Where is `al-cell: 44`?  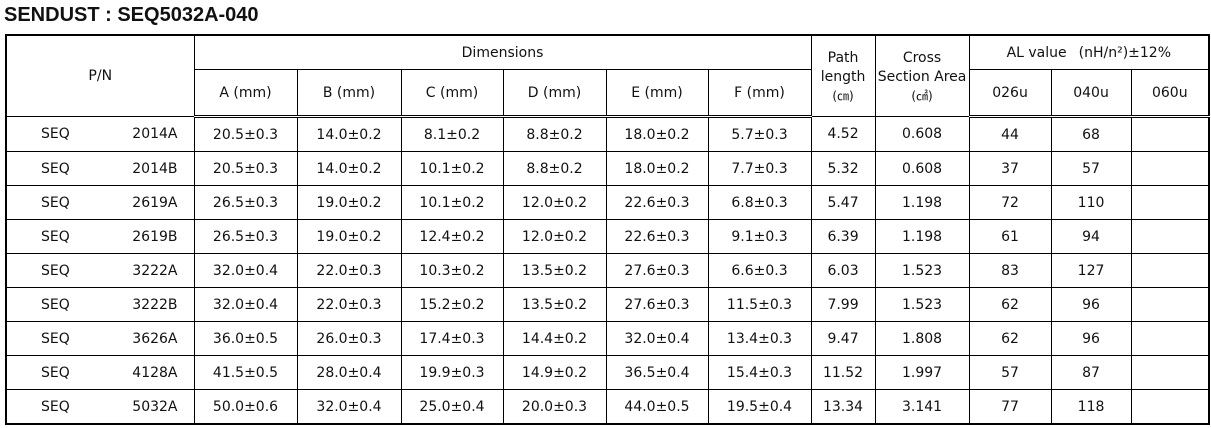 al-cell: 44 is located at coordinates (1010, 134).